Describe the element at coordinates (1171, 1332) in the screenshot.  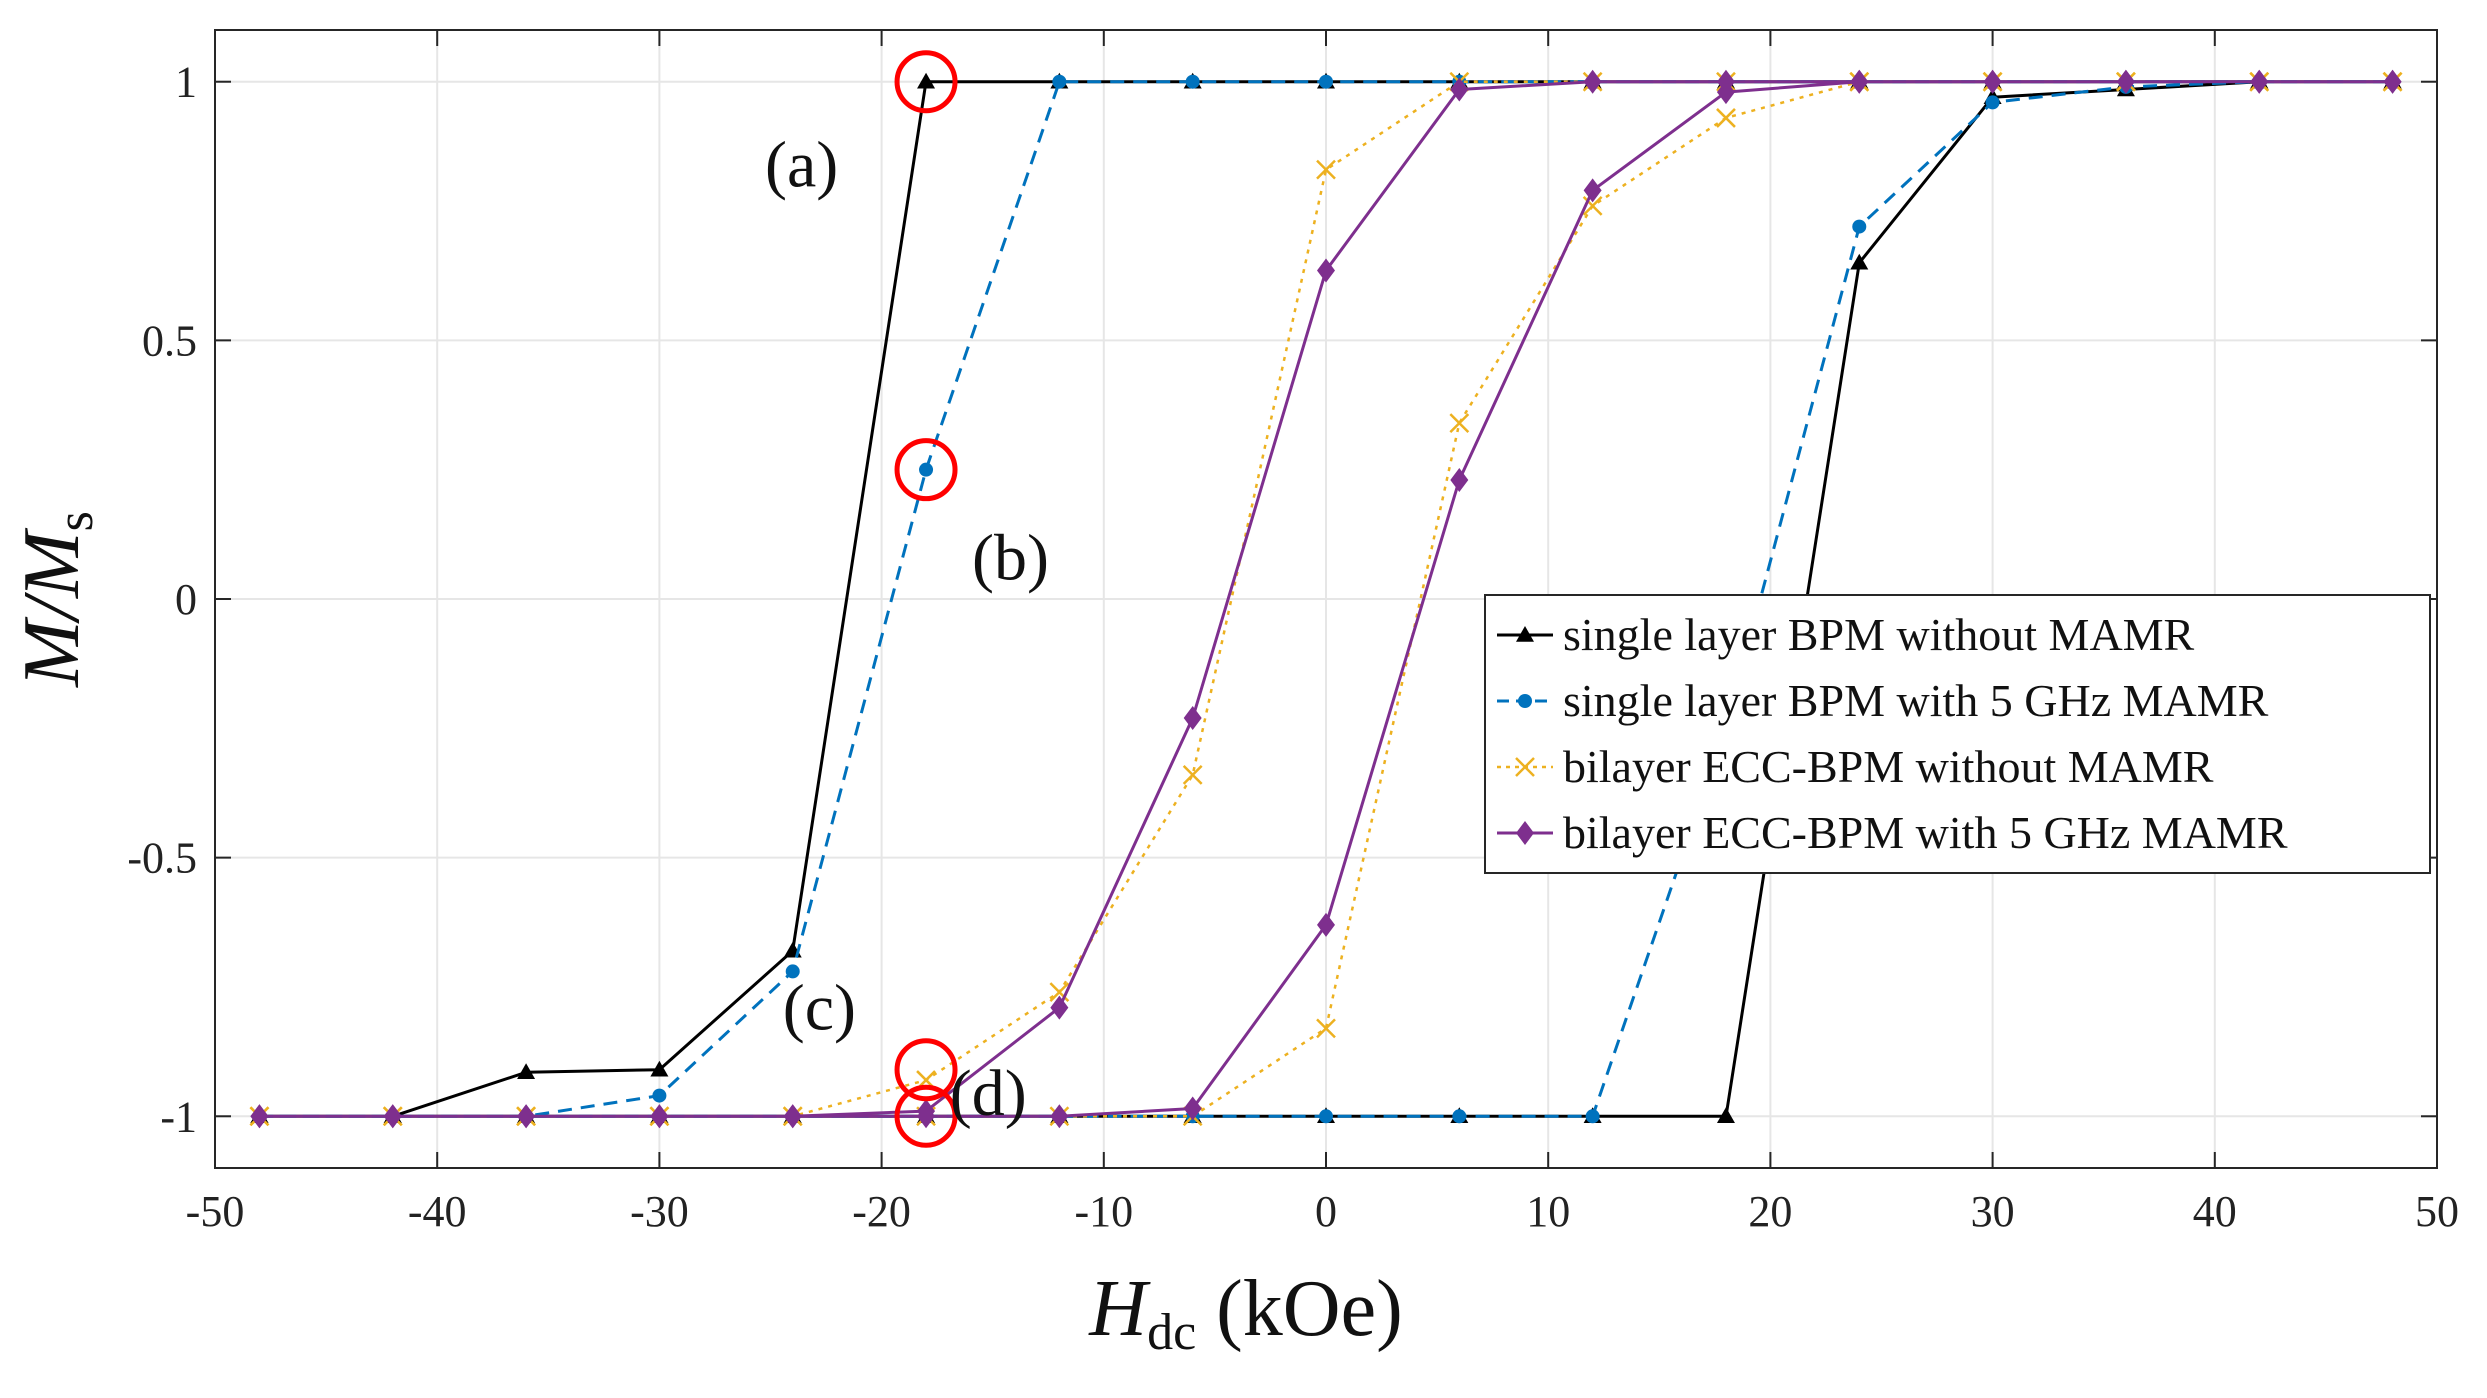
I see `x-axis-label-sub: dc` at that location.